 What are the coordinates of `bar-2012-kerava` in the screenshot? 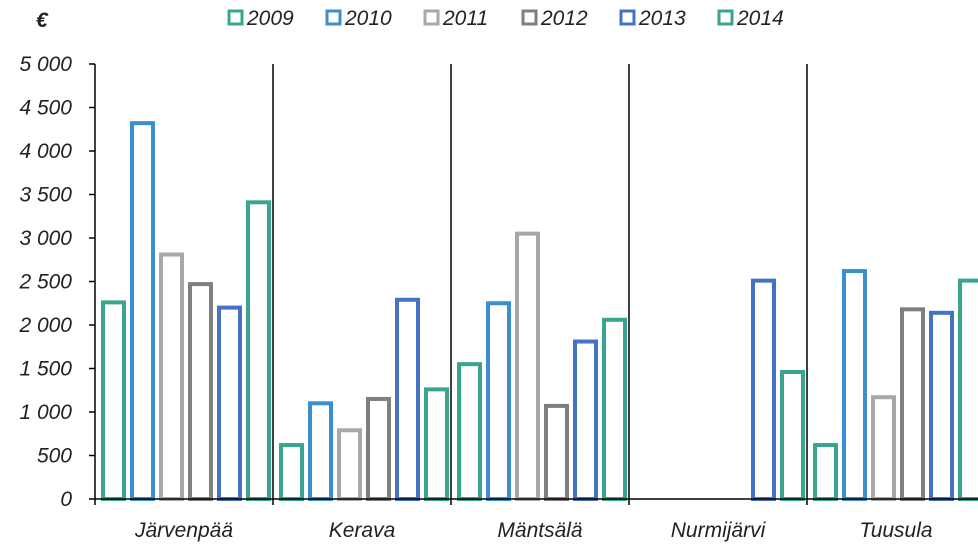 It's located at (378, 449).